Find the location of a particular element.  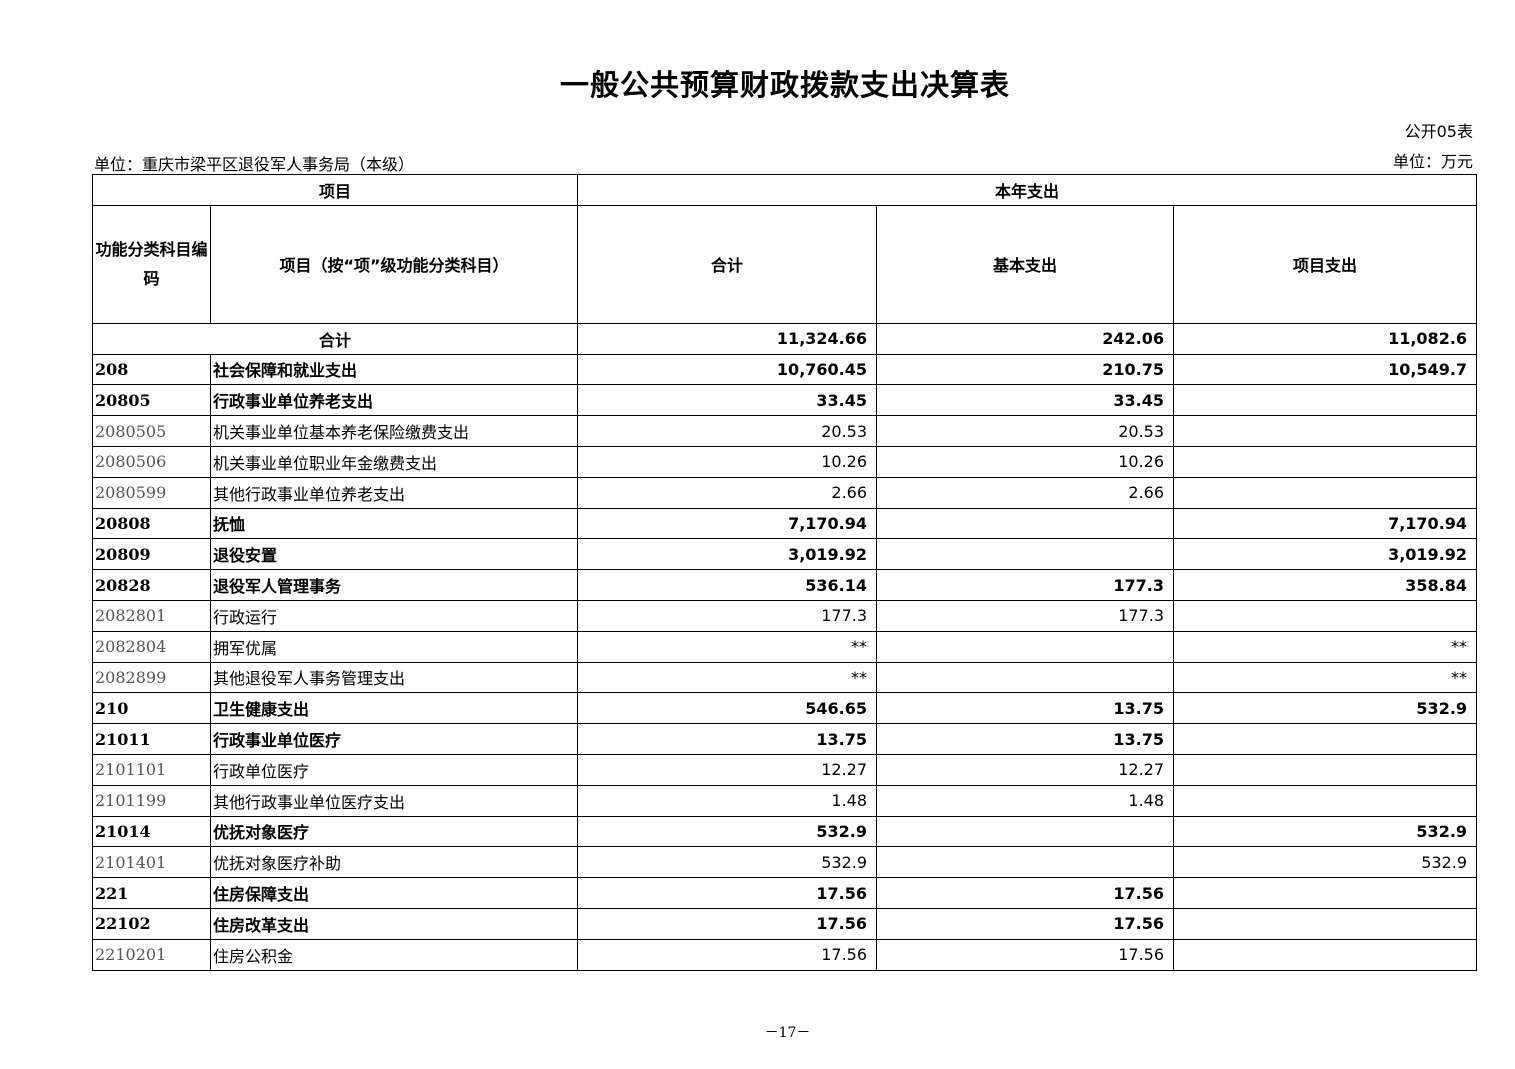

table-row: 2101401 优抚对象医疗补助 532.9 532.9 is located at coordinates (785, 862).